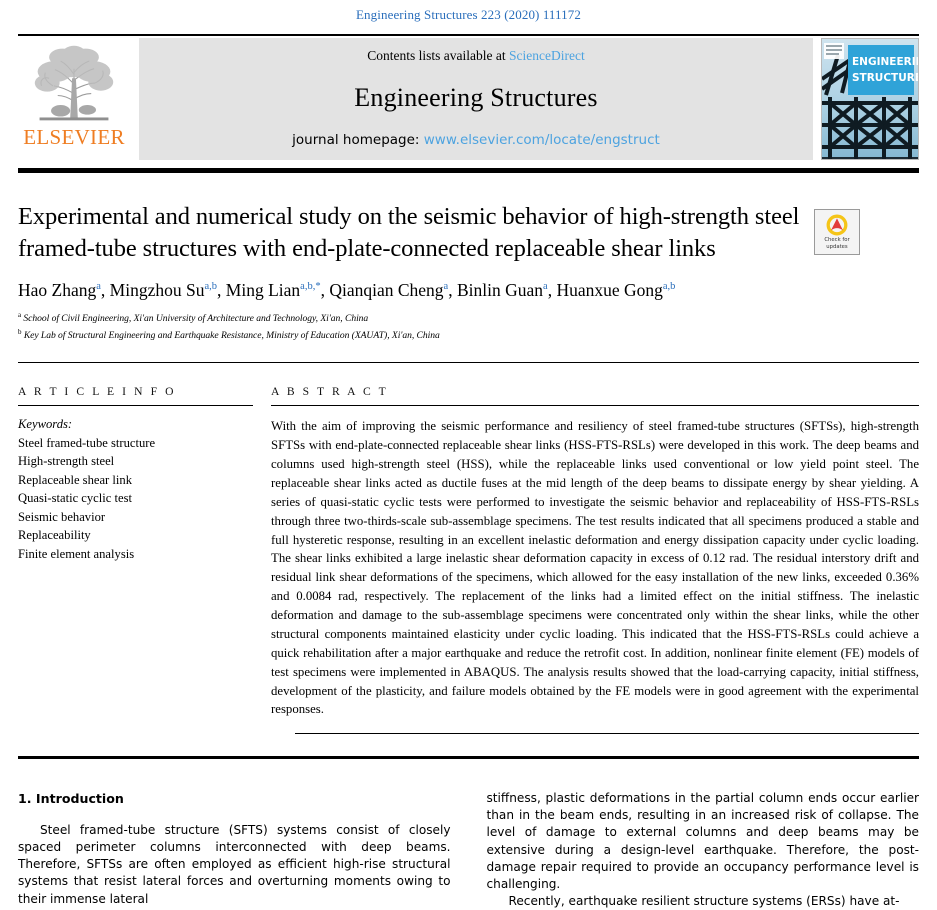 The width and height of the screenshot is (937, 910). Describe the element at coordinates (71, 798) in the screenshot. I see `section-heading-introduction: 1. Introduction` at that location.